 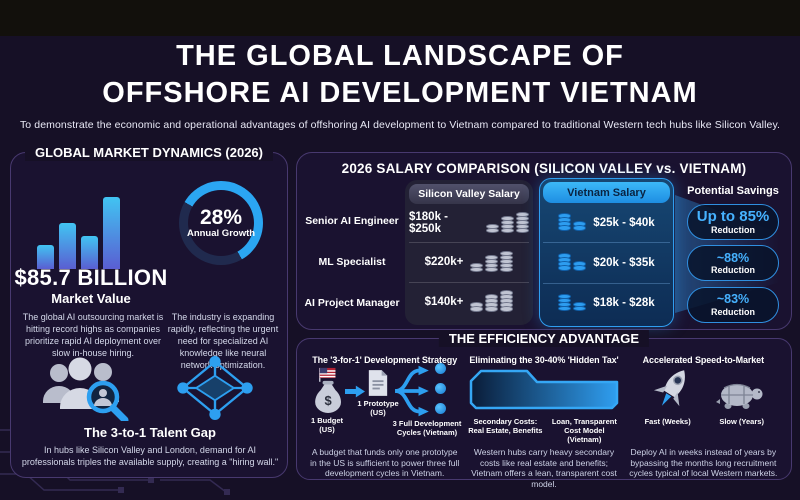 What do you see at coordinates (149, 152) in the screenshot?
I see `market-dynamics-title: GLOBAL MARKET DYNAMICS (2026)` at bounding box center [149, 152].